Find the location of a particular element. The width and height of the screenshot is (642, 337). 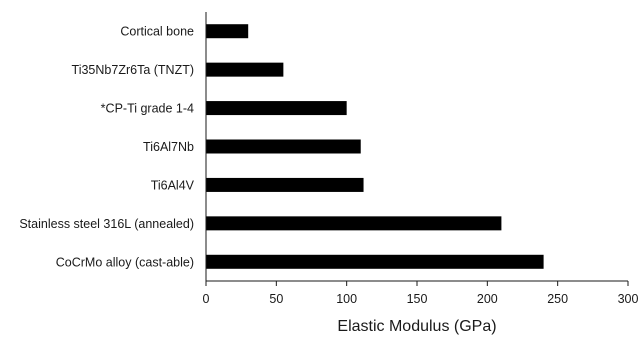

x-tick-label: 200 is located at coordinates (487, 299).